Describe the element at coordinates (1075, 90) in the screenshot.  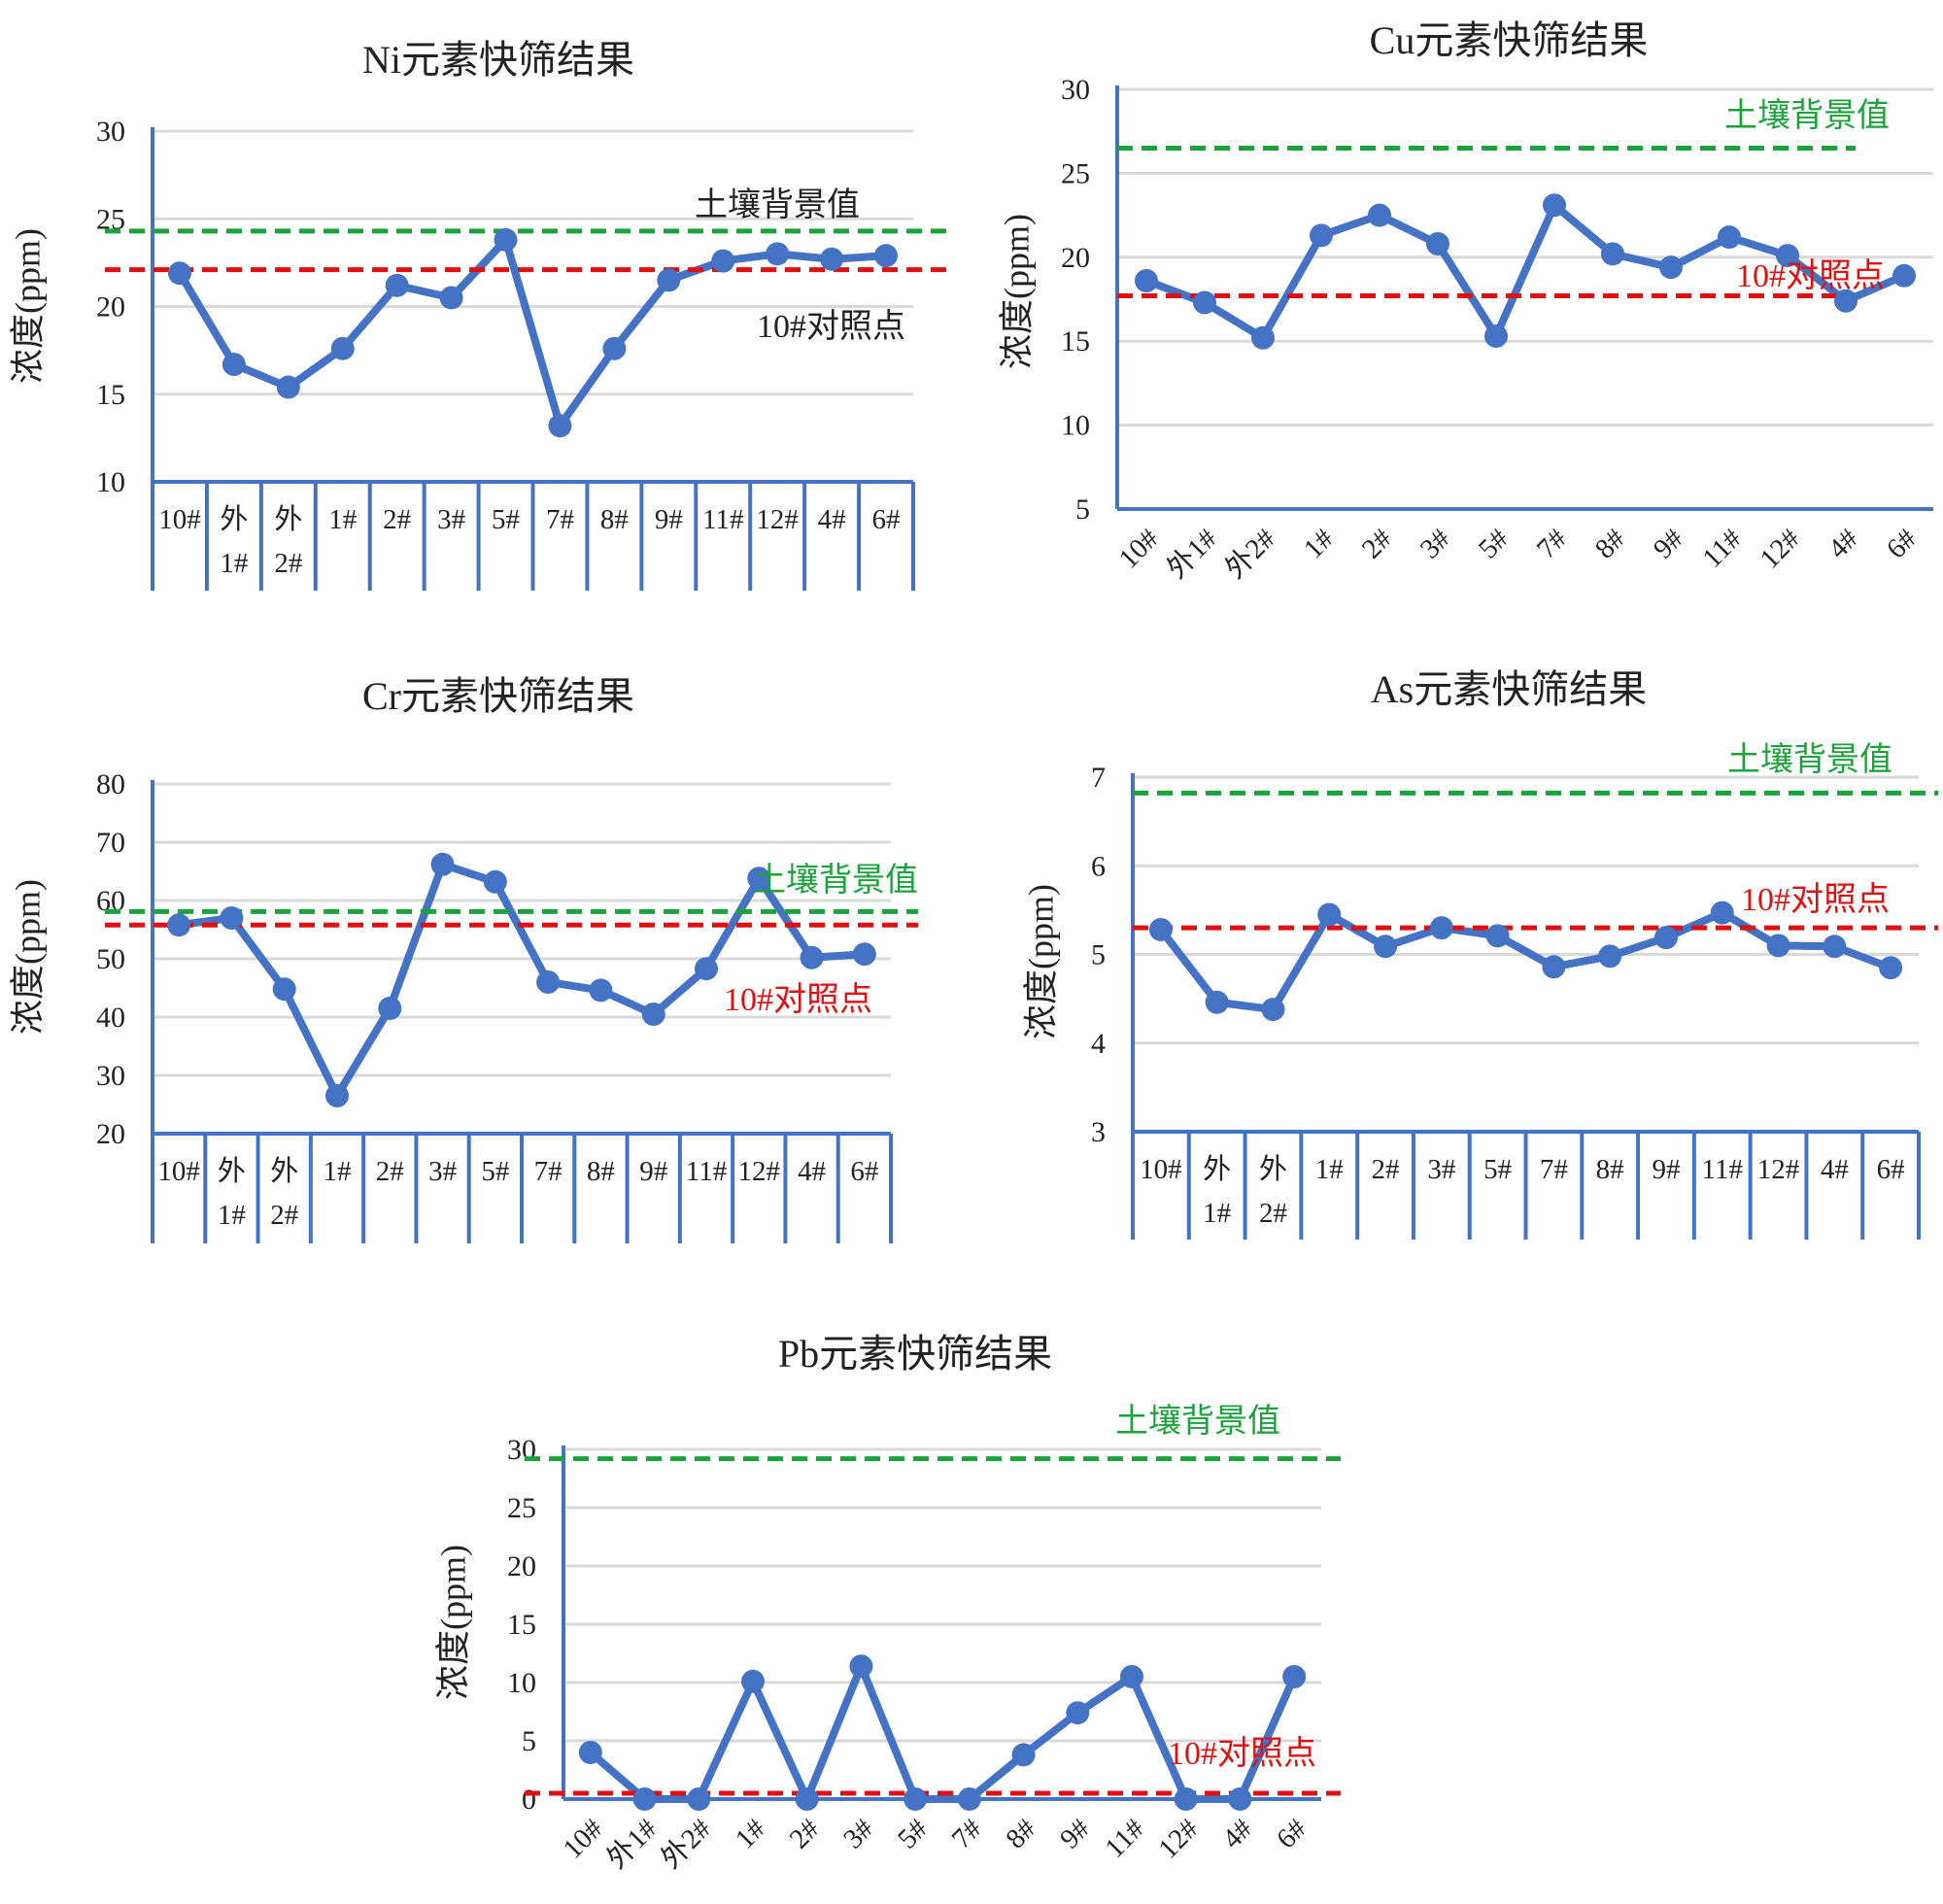
I see `cu-y-tick-label: 30` at that location.